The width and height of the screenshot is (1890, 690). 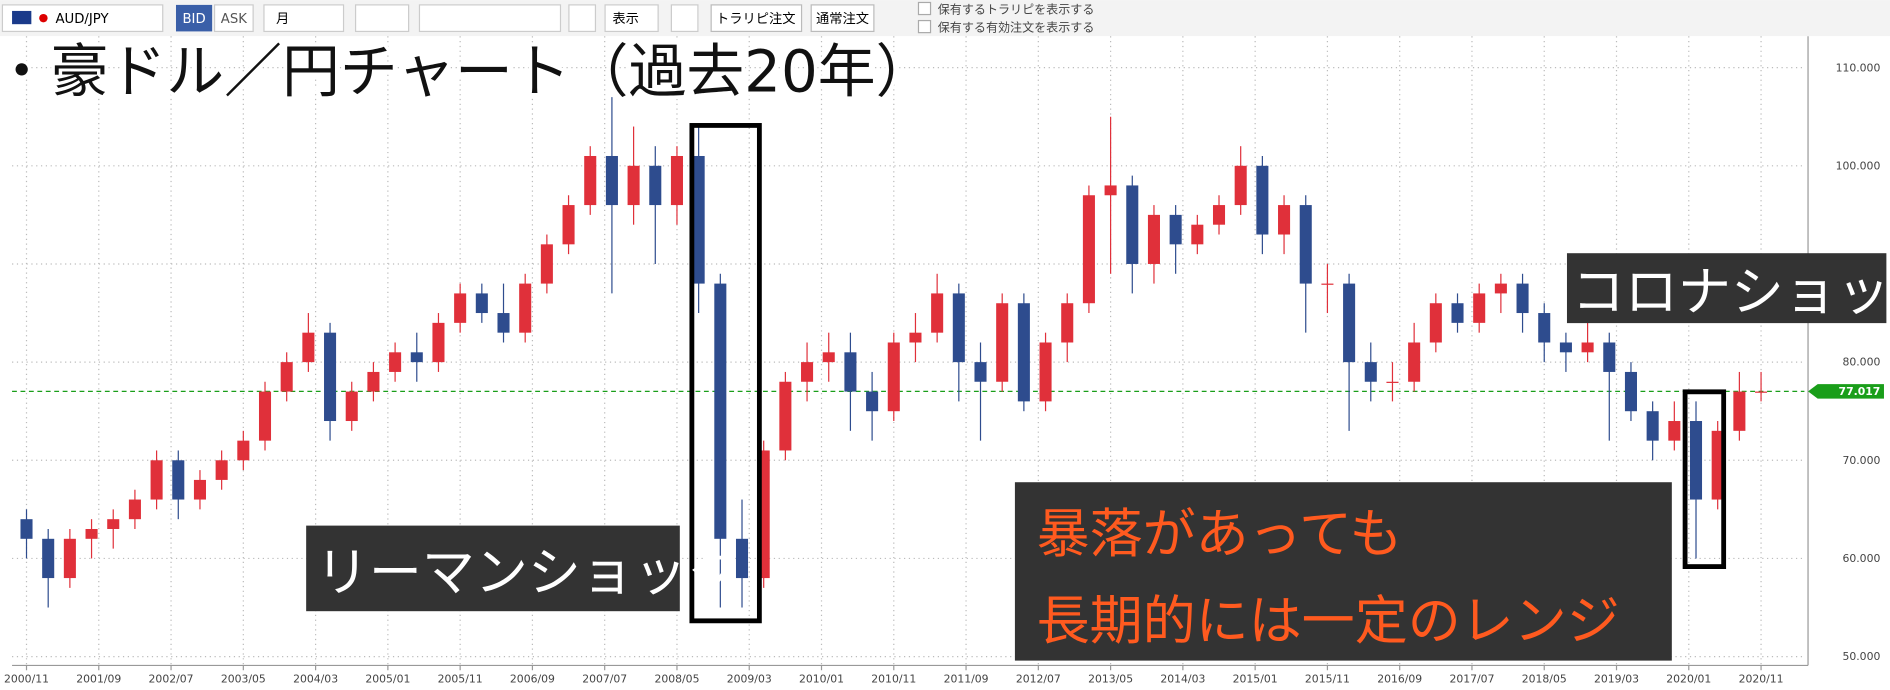 What do you see at coordinates (625, 19) in the screenshot?
I see `display: 表示` at bounding box center [625, 19].